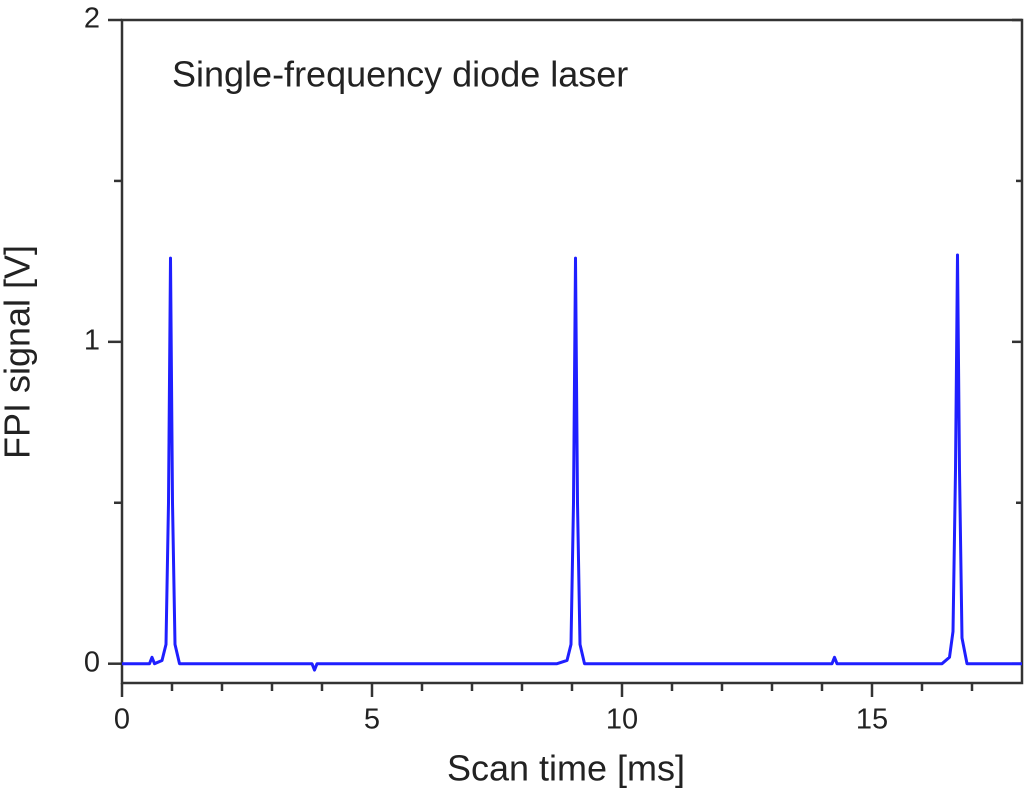 Image resolution: width=1024 pixels, height=796 pixels. Describe the element at coordinates (122, 720) in the screenshot. I see `x-tick-label: 0` at that location.